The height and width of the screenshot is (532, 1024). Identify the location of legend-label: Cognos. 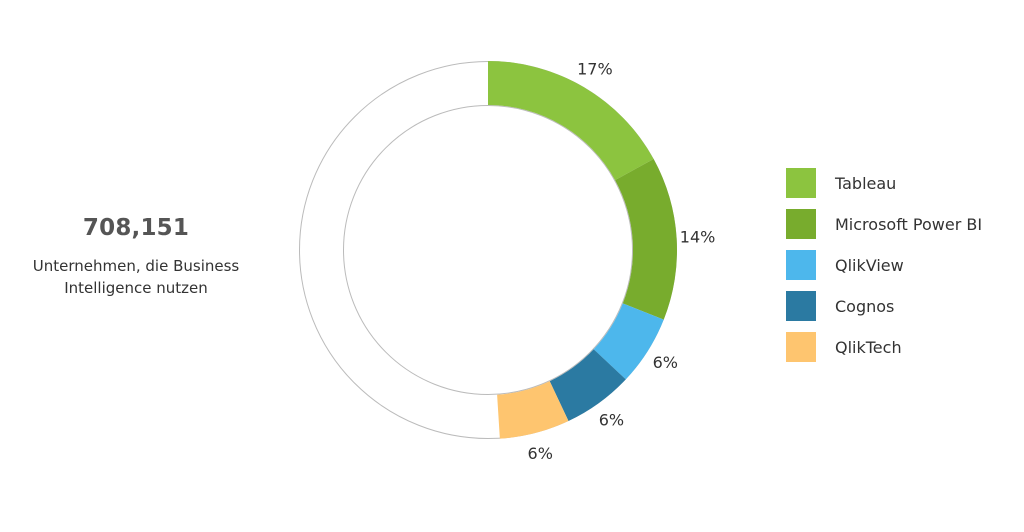
(865, 306).